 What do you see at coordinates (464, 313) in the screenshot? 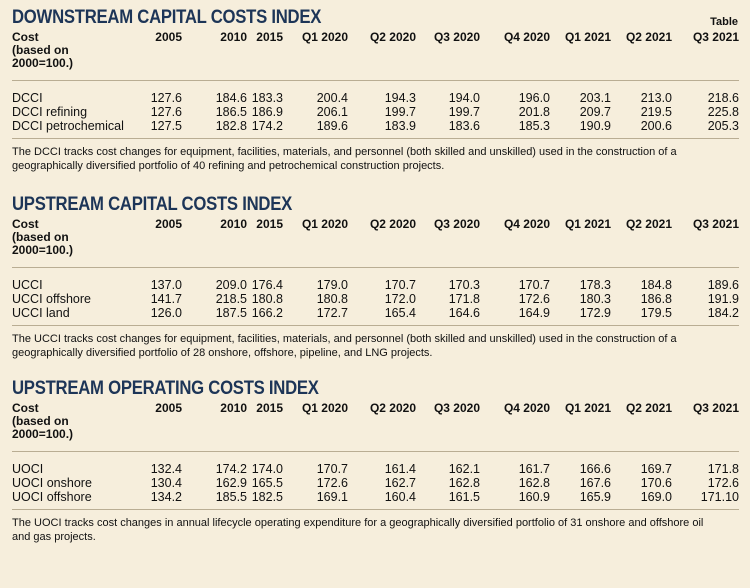
I see `cell-value: 164.6` at bounding box center [464, 313].